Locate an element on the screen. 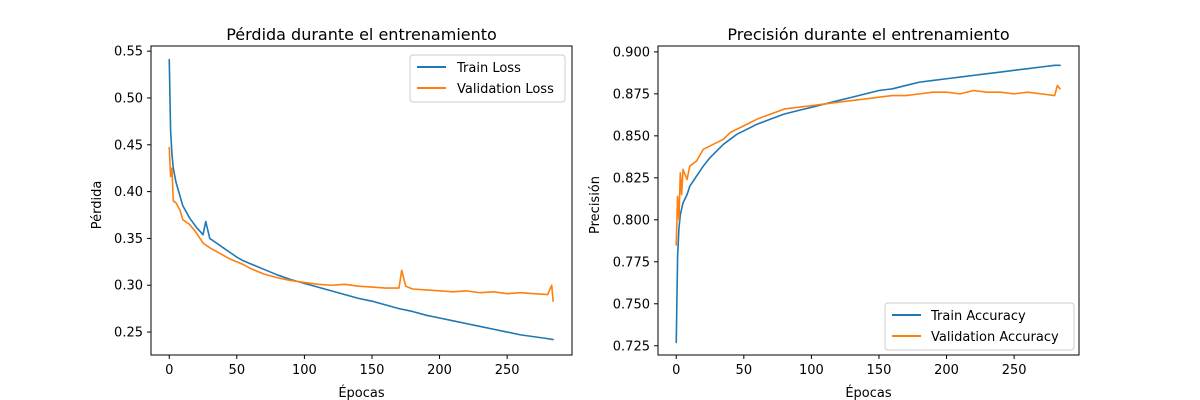  loss-y-tick-label: 0.50 is located at coordinates (128, 98).